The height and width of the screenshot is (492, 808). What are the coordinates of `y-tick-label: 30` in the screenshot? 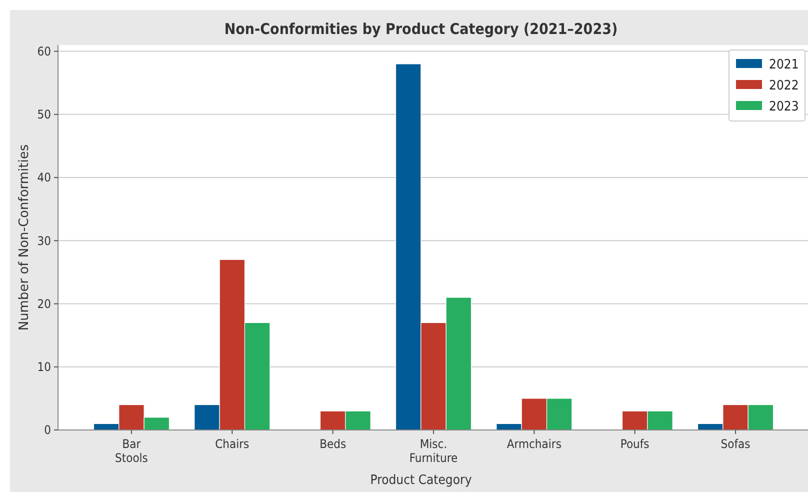 It's located at (44, 241).